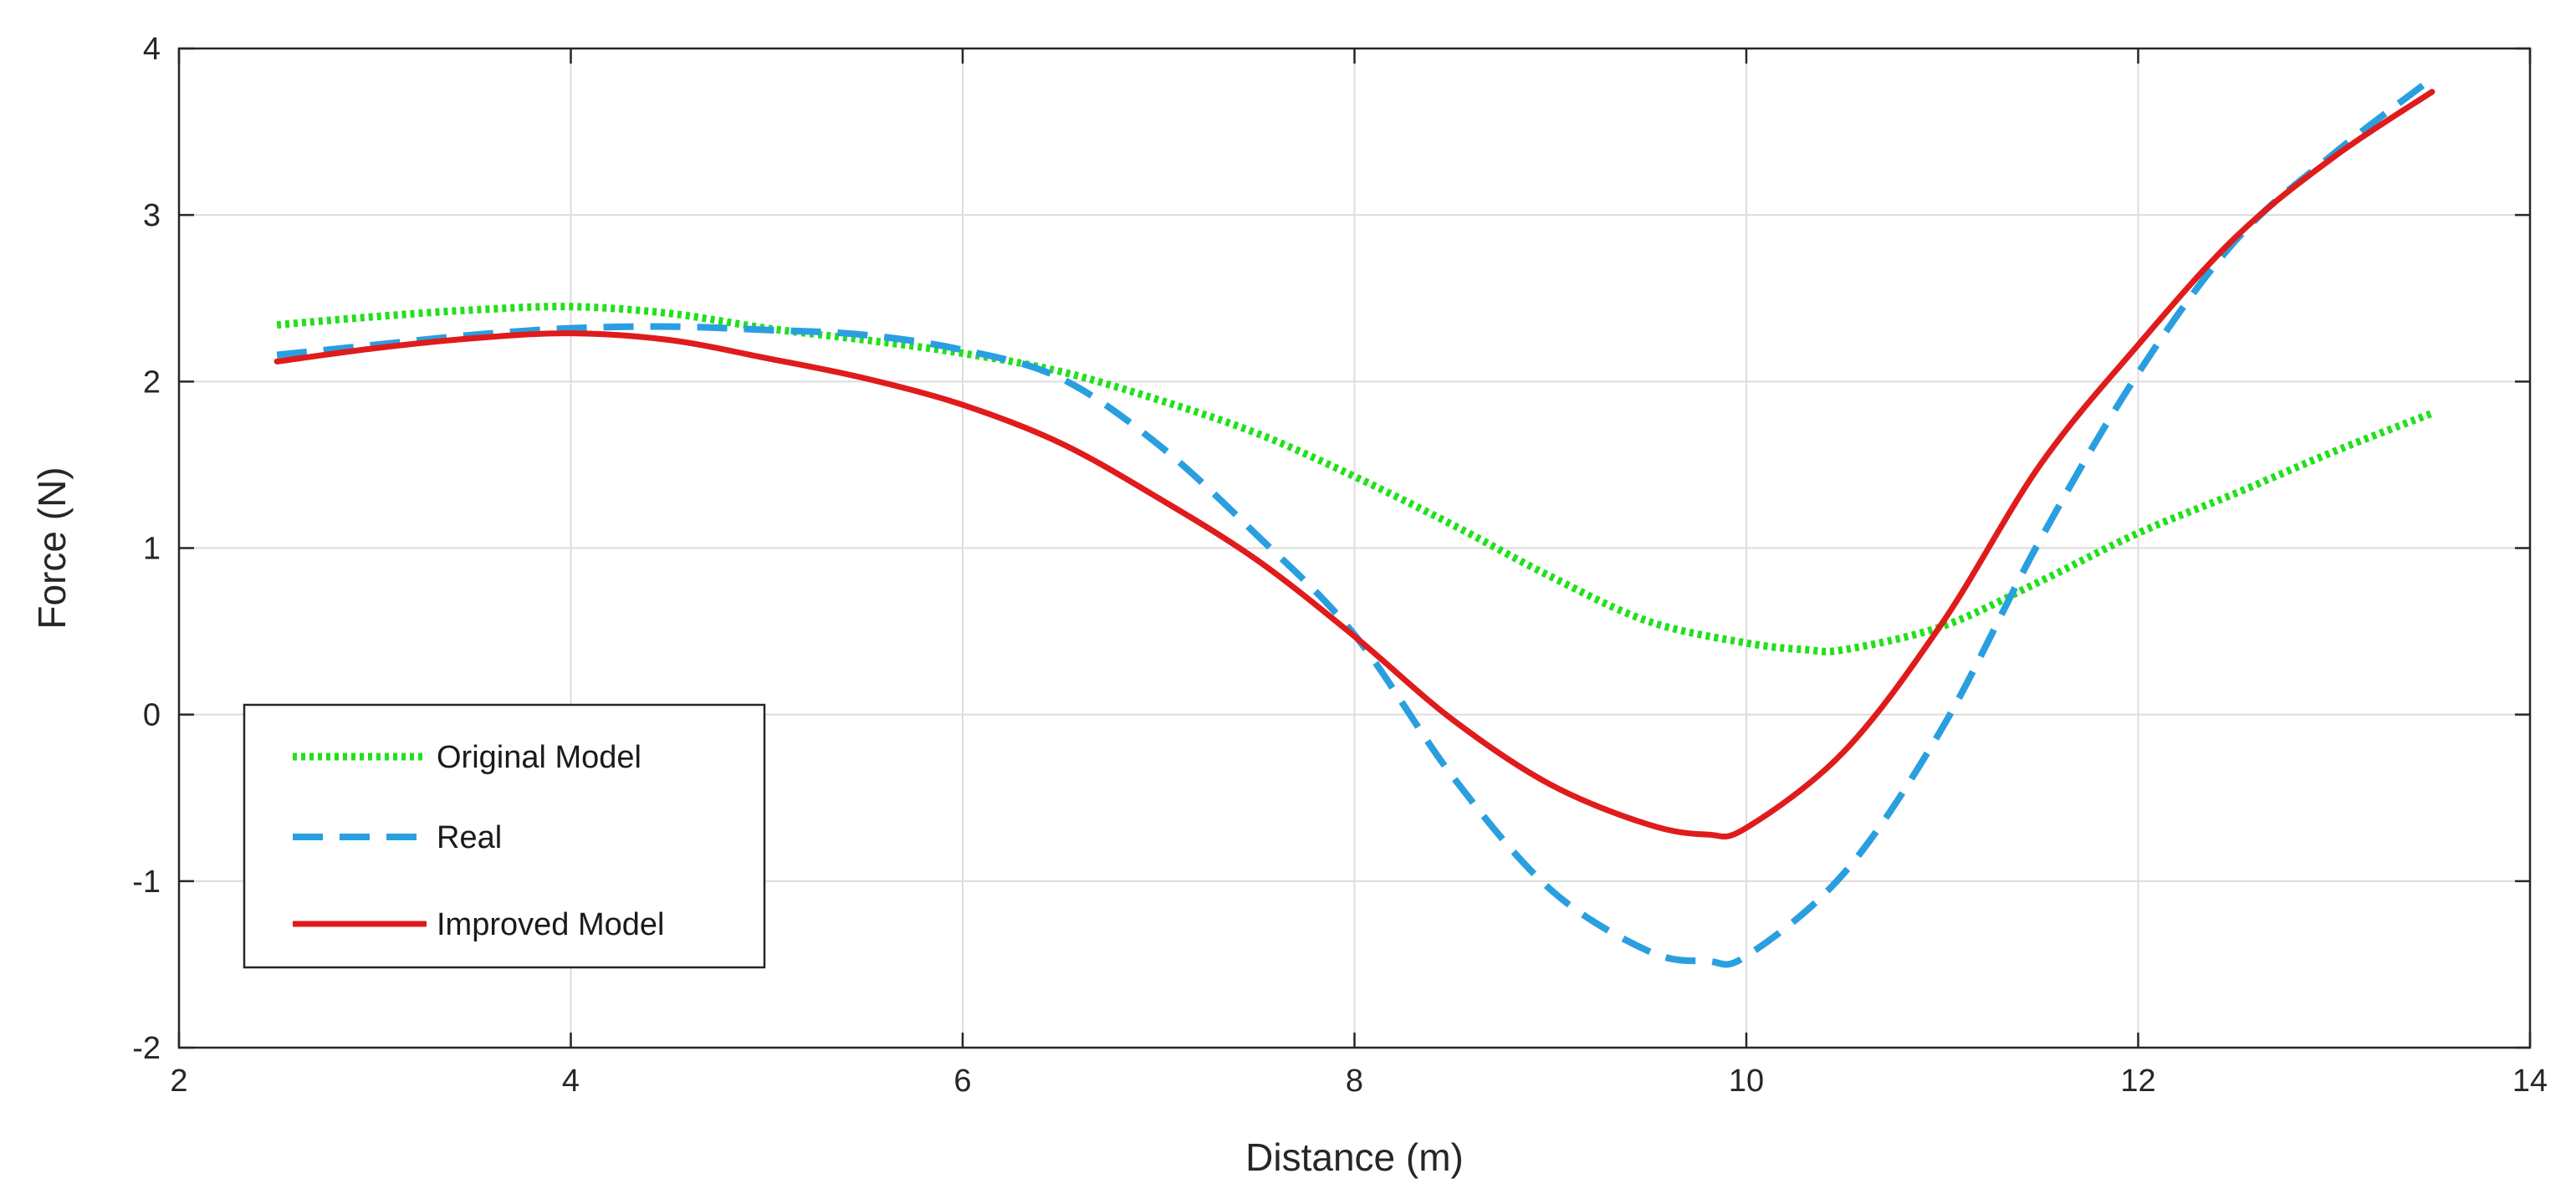 Image resolution: width=2576 pixels, height=1204 pixels. I want to click on x-tick-label: 10, so click(1746, 1082).